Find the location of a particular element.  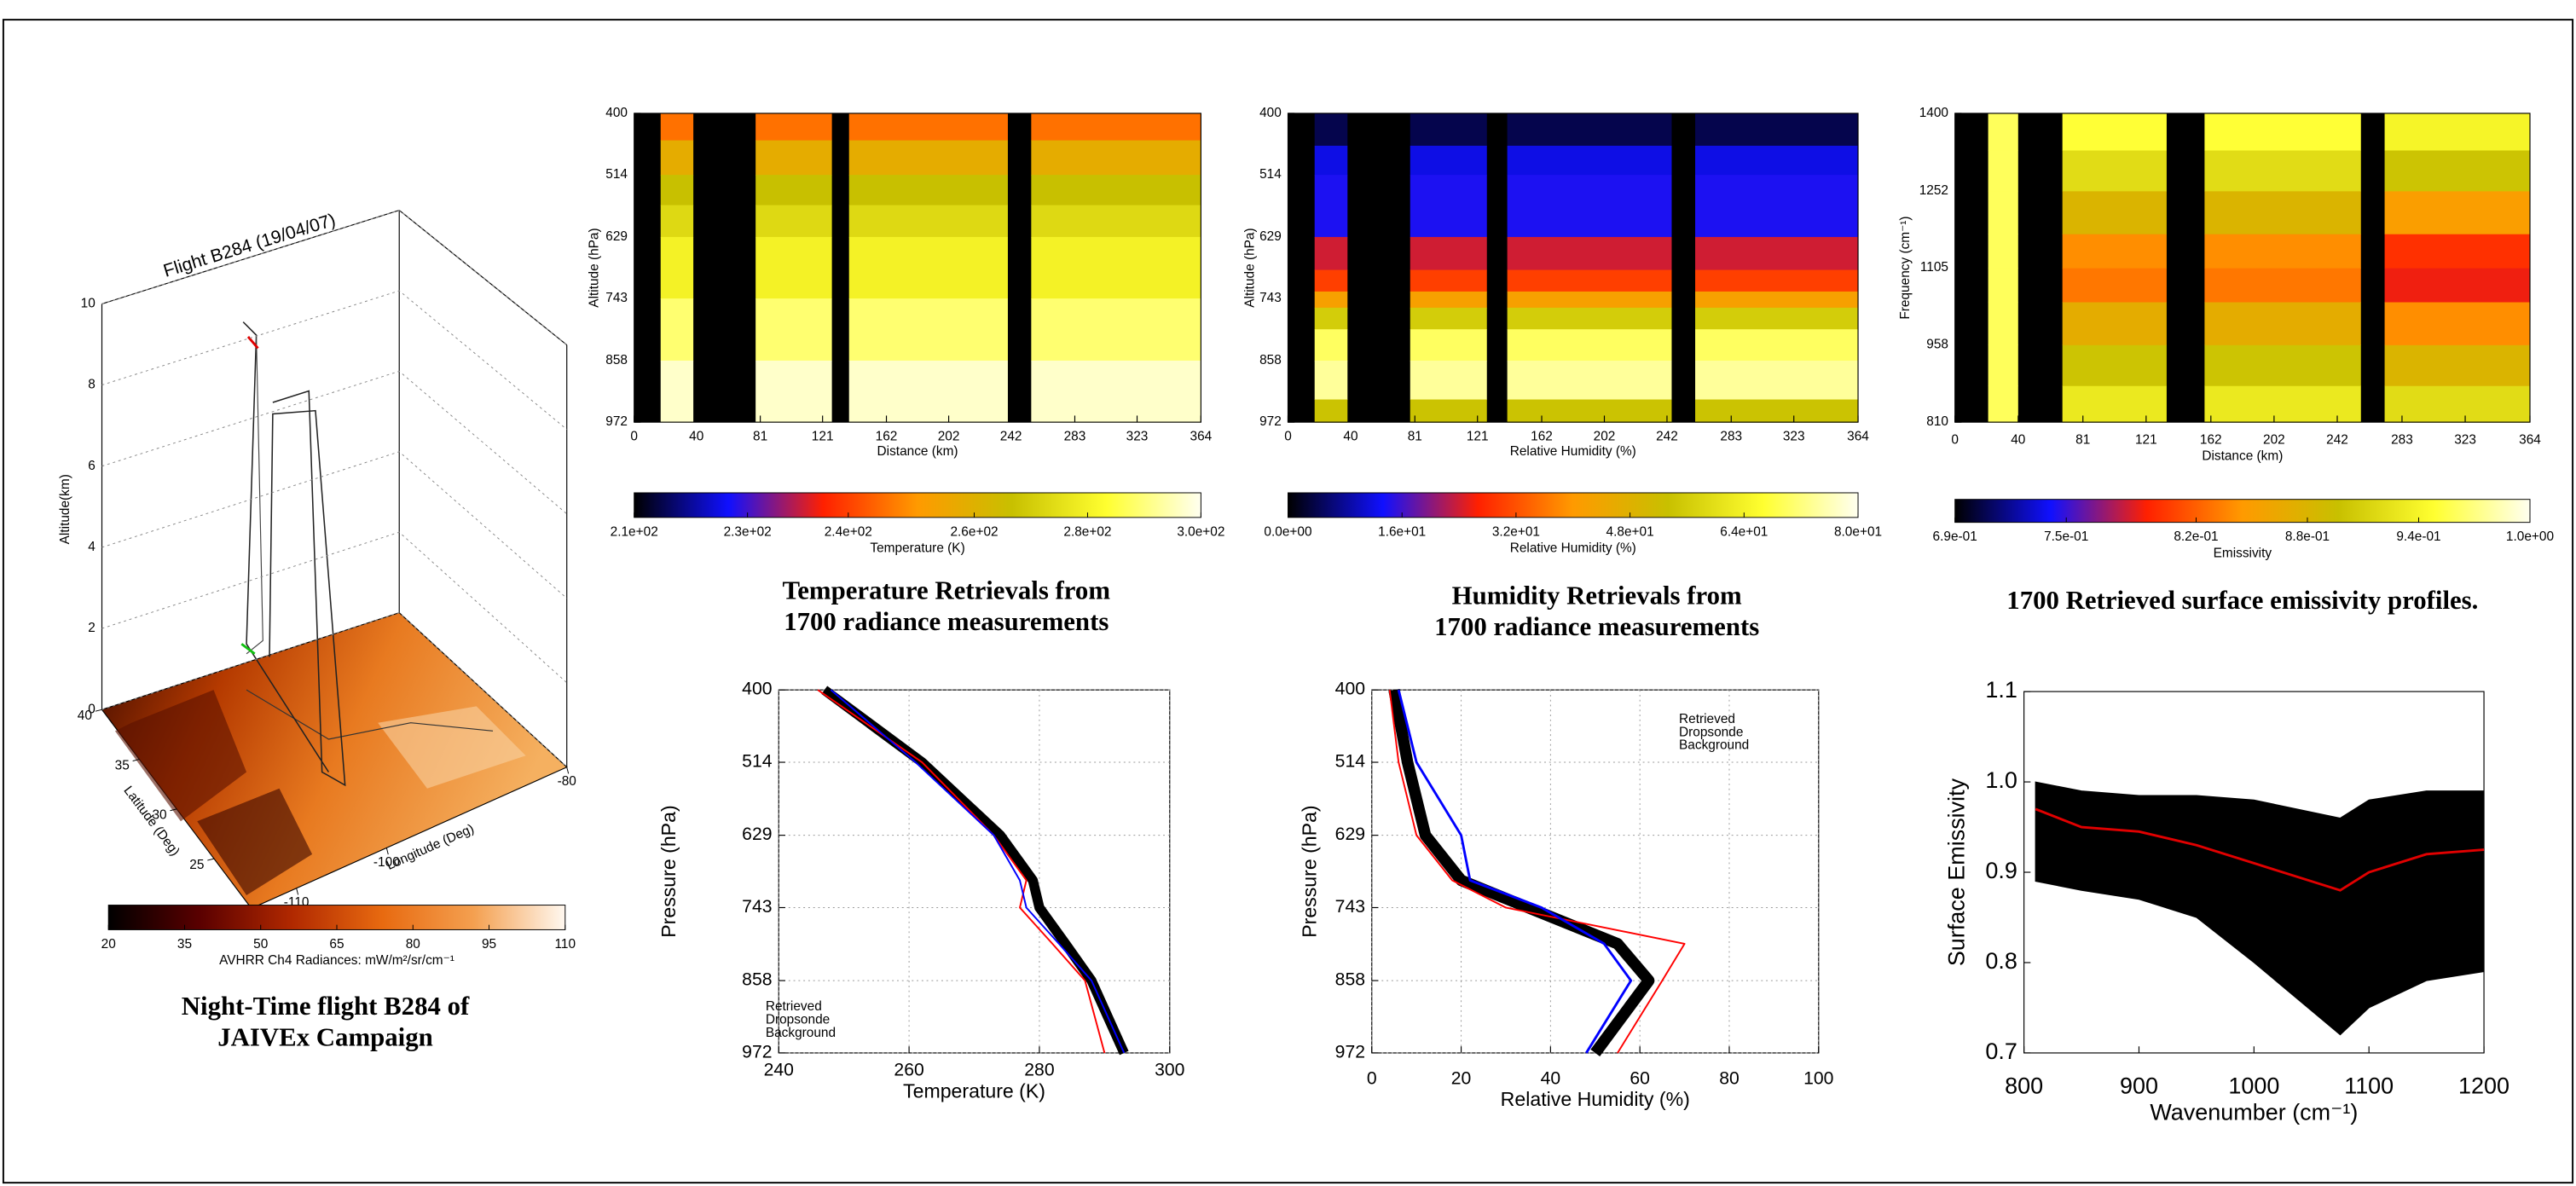

y-axis-label: Pressure (hPa) is located at coordinates (668, 871).